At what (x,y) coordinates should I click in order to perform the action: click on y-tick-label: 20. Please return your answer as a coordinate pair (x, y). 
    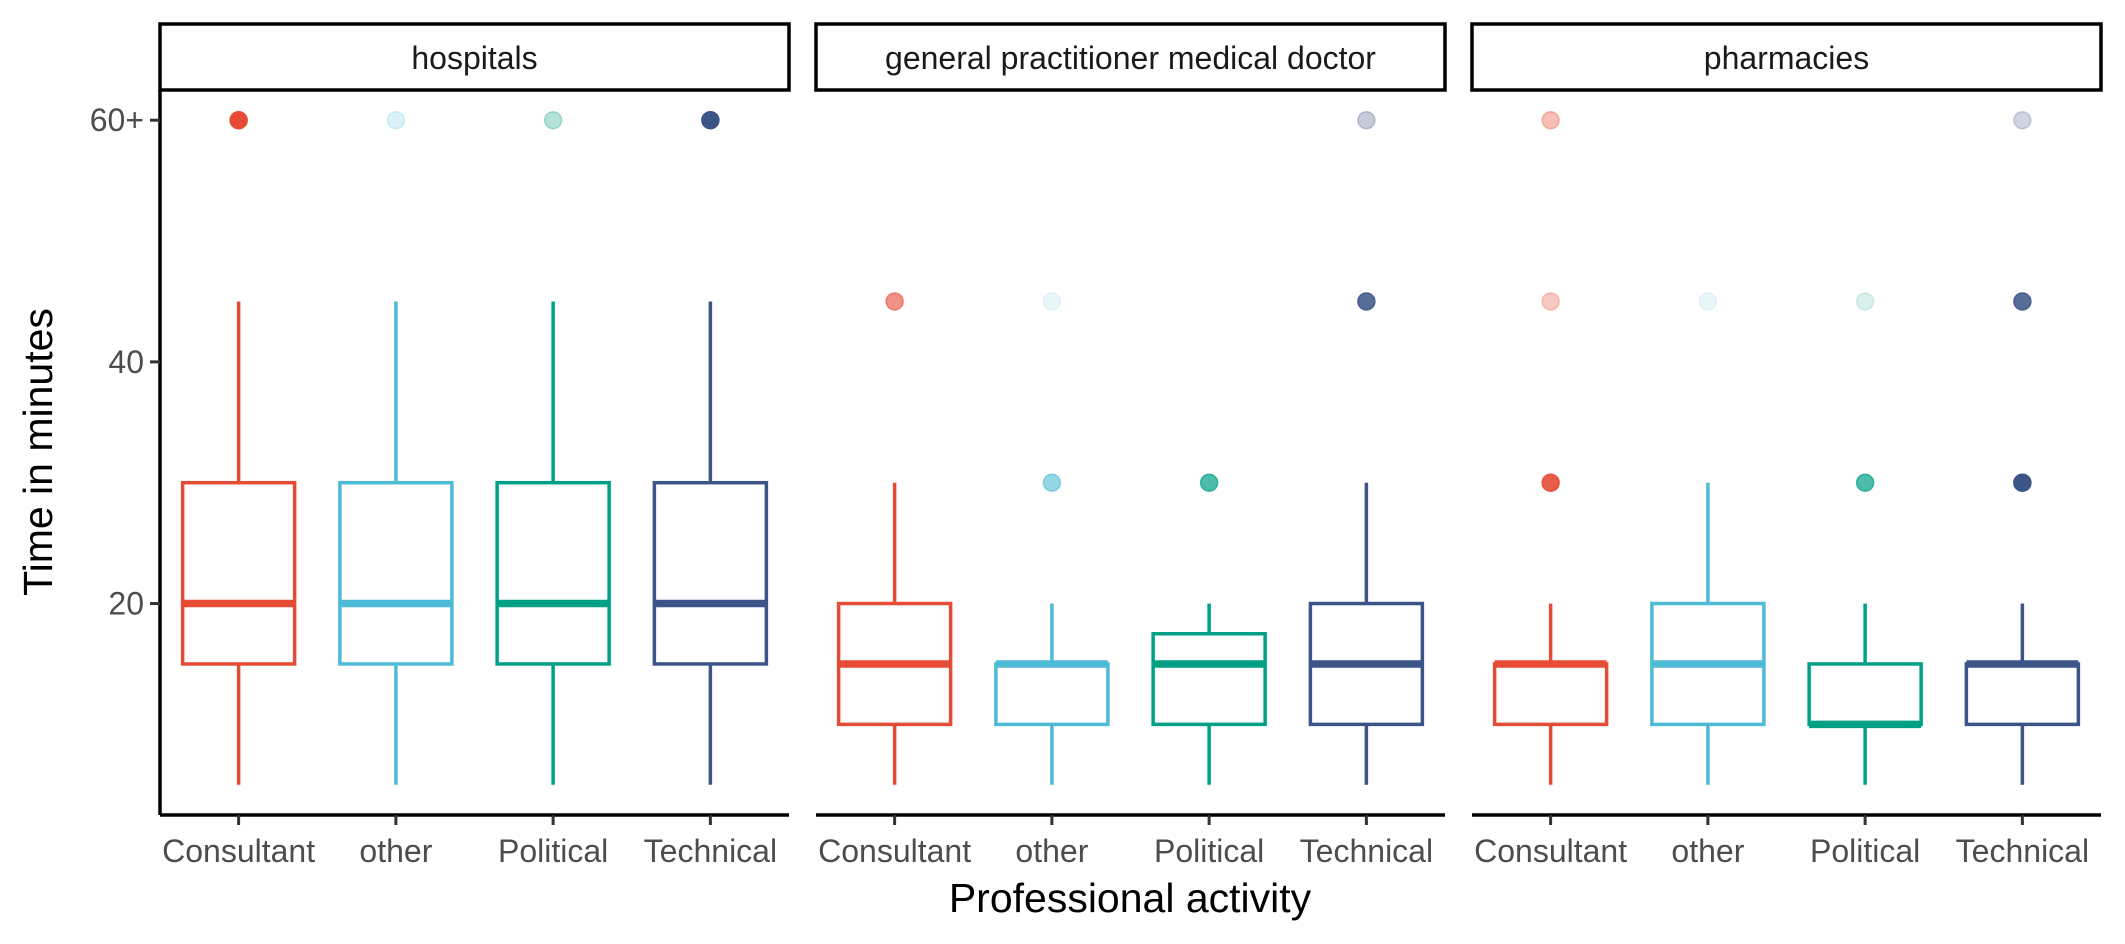
    Looking at the image, I should click on (126, 604).